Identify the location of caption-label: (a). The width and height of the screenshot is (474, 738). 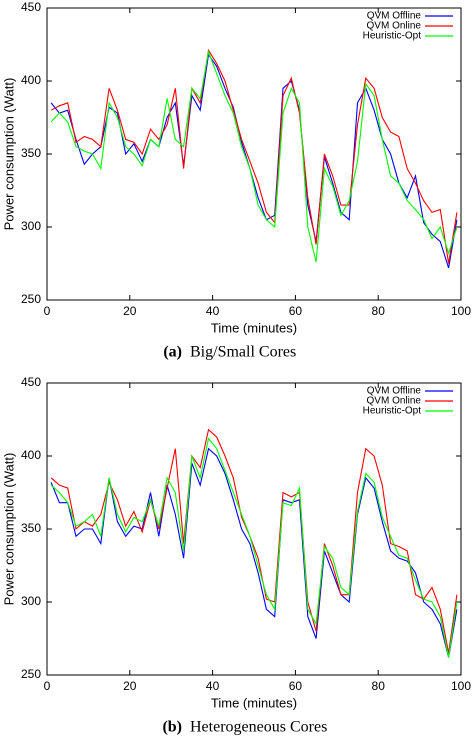
(172, 352).